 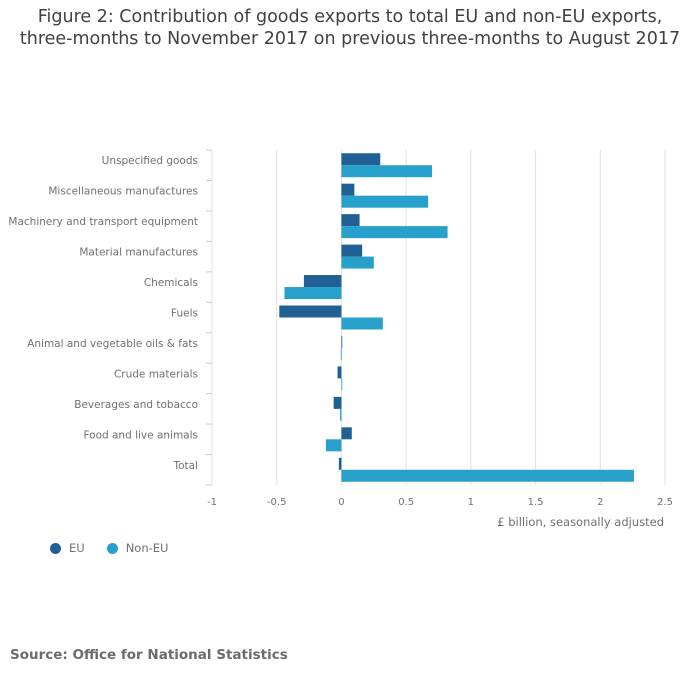 I want to click on category-label: Miscellaneous manufactures, so click(x=123, y=192).